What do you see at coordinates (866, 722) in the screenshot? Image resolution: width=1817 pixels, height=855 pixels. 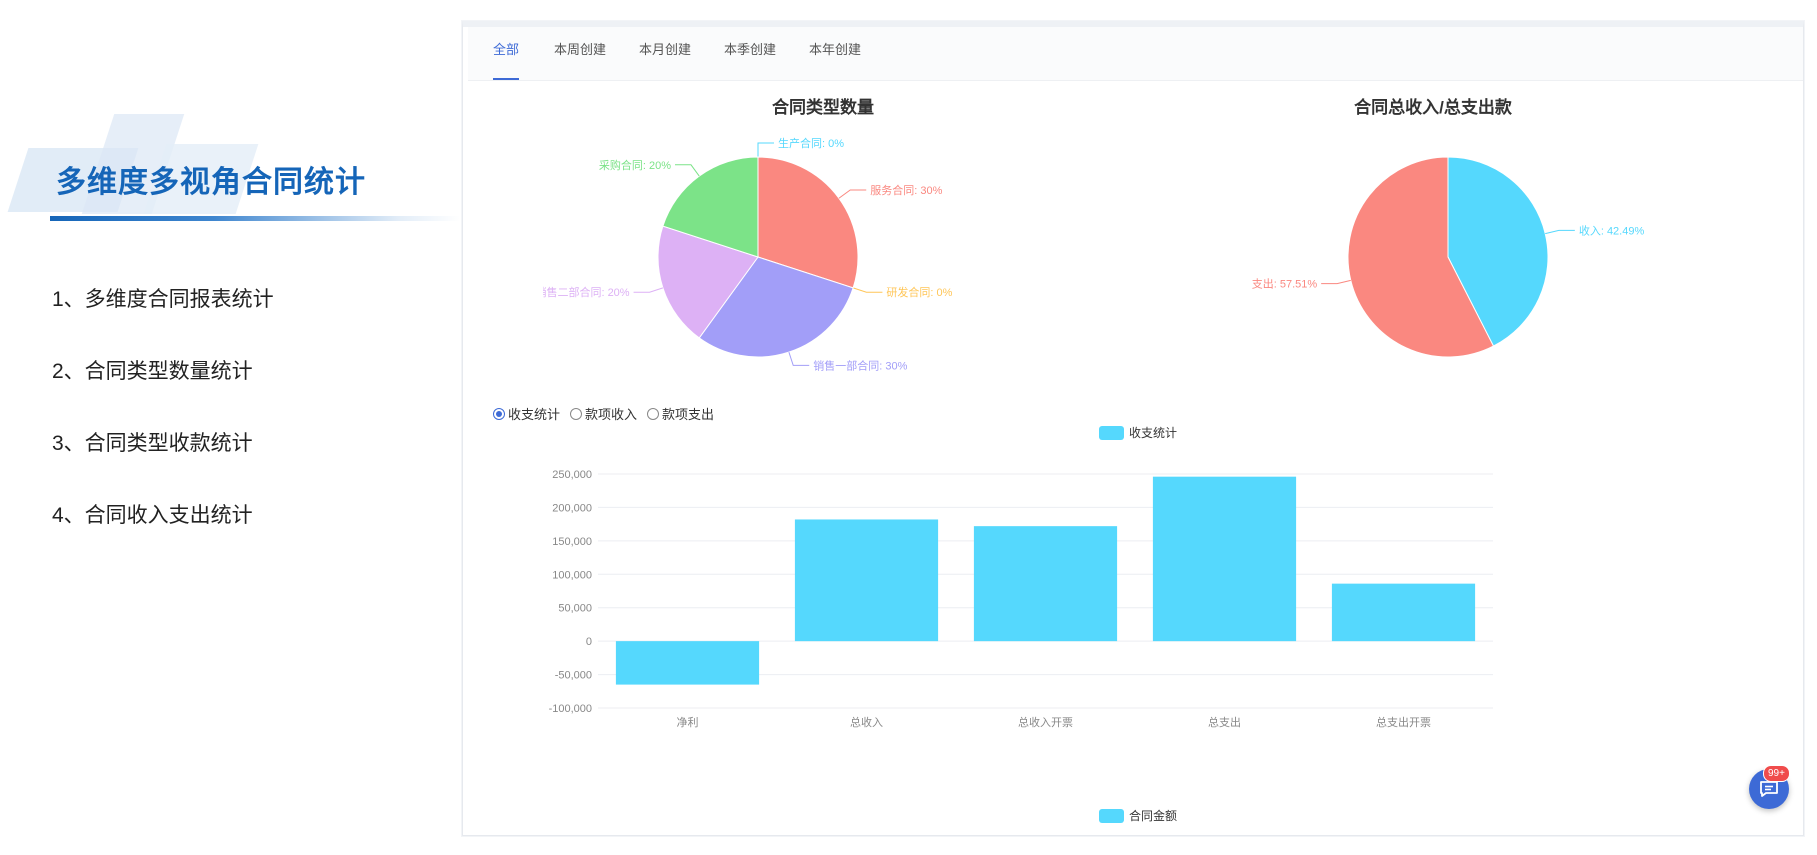 I see `x-tick-label: 总收入` at bounding box center [866, 722].